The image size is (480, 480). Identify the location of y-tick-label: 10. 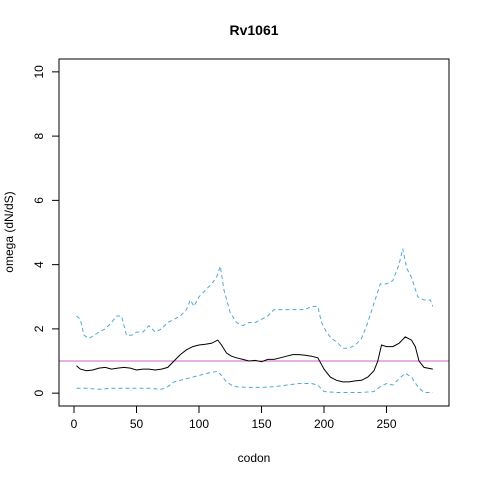
(39, 72).